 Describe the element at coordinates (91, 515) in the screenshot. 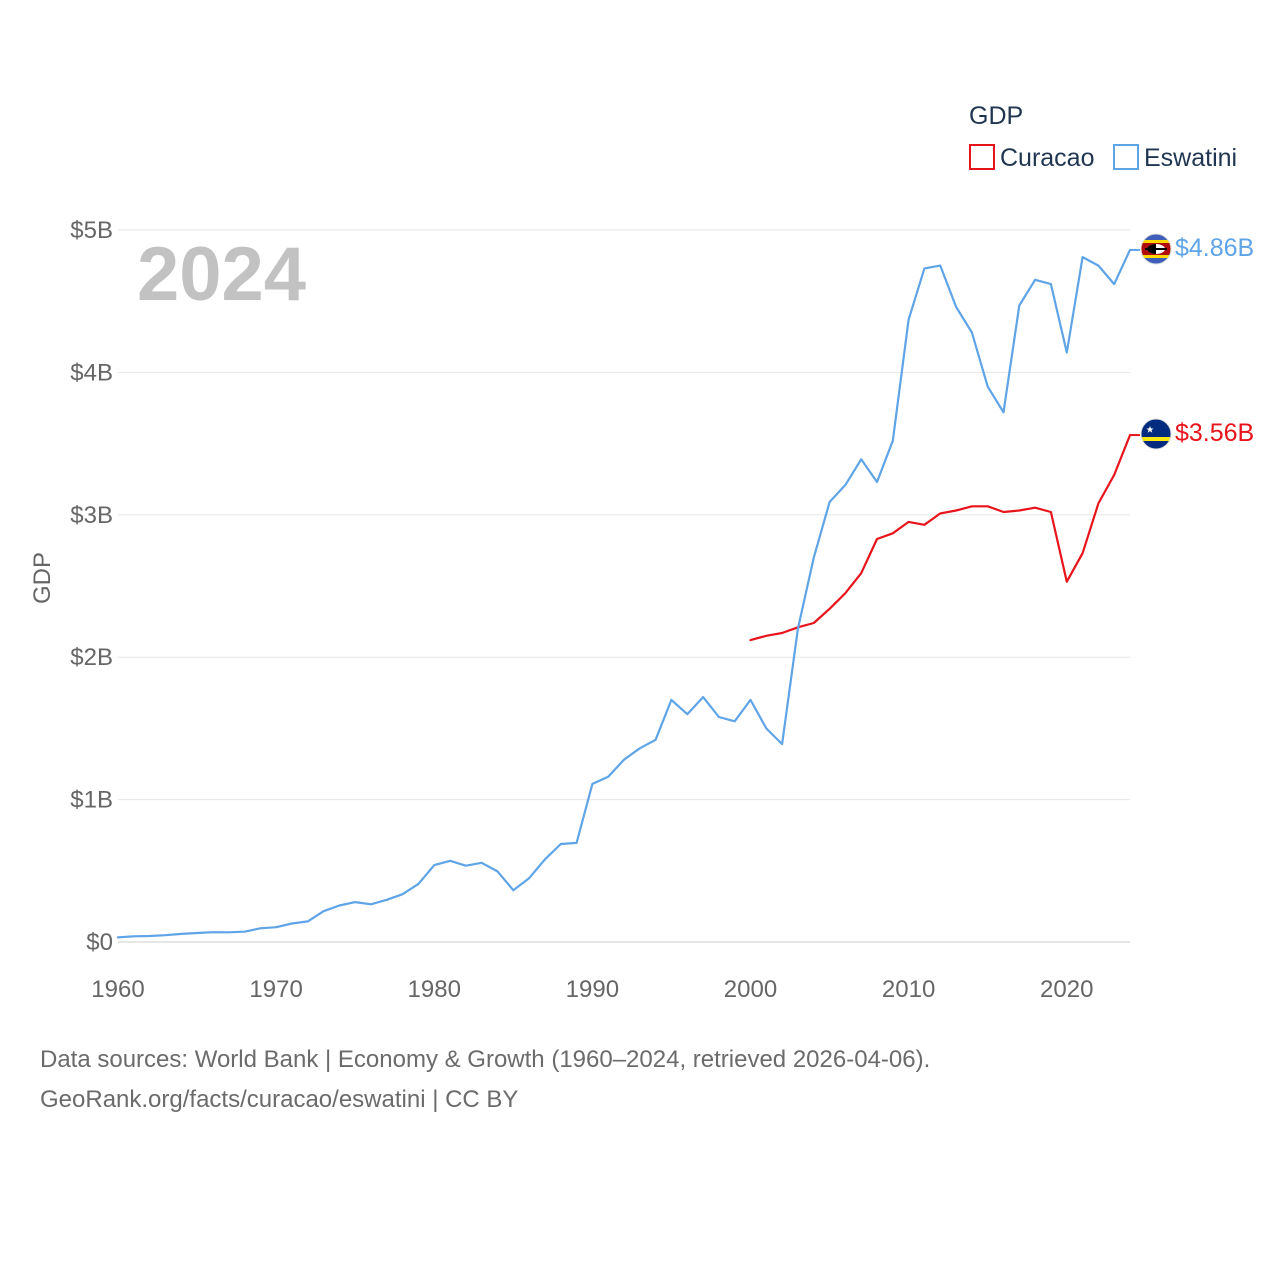

I see `y-tick-label: $3B` at that location.